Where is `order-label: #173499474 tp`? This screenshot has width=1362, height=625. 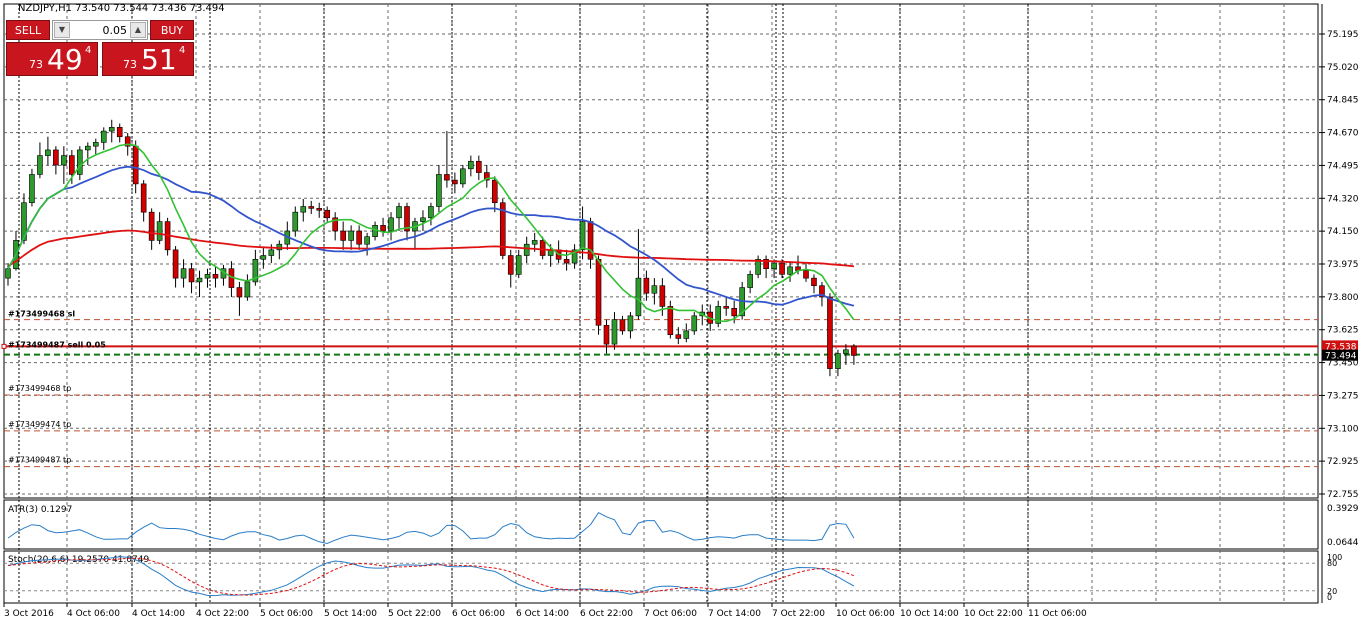
order-label: #173499474 tp is located at coordinates (39, 424).